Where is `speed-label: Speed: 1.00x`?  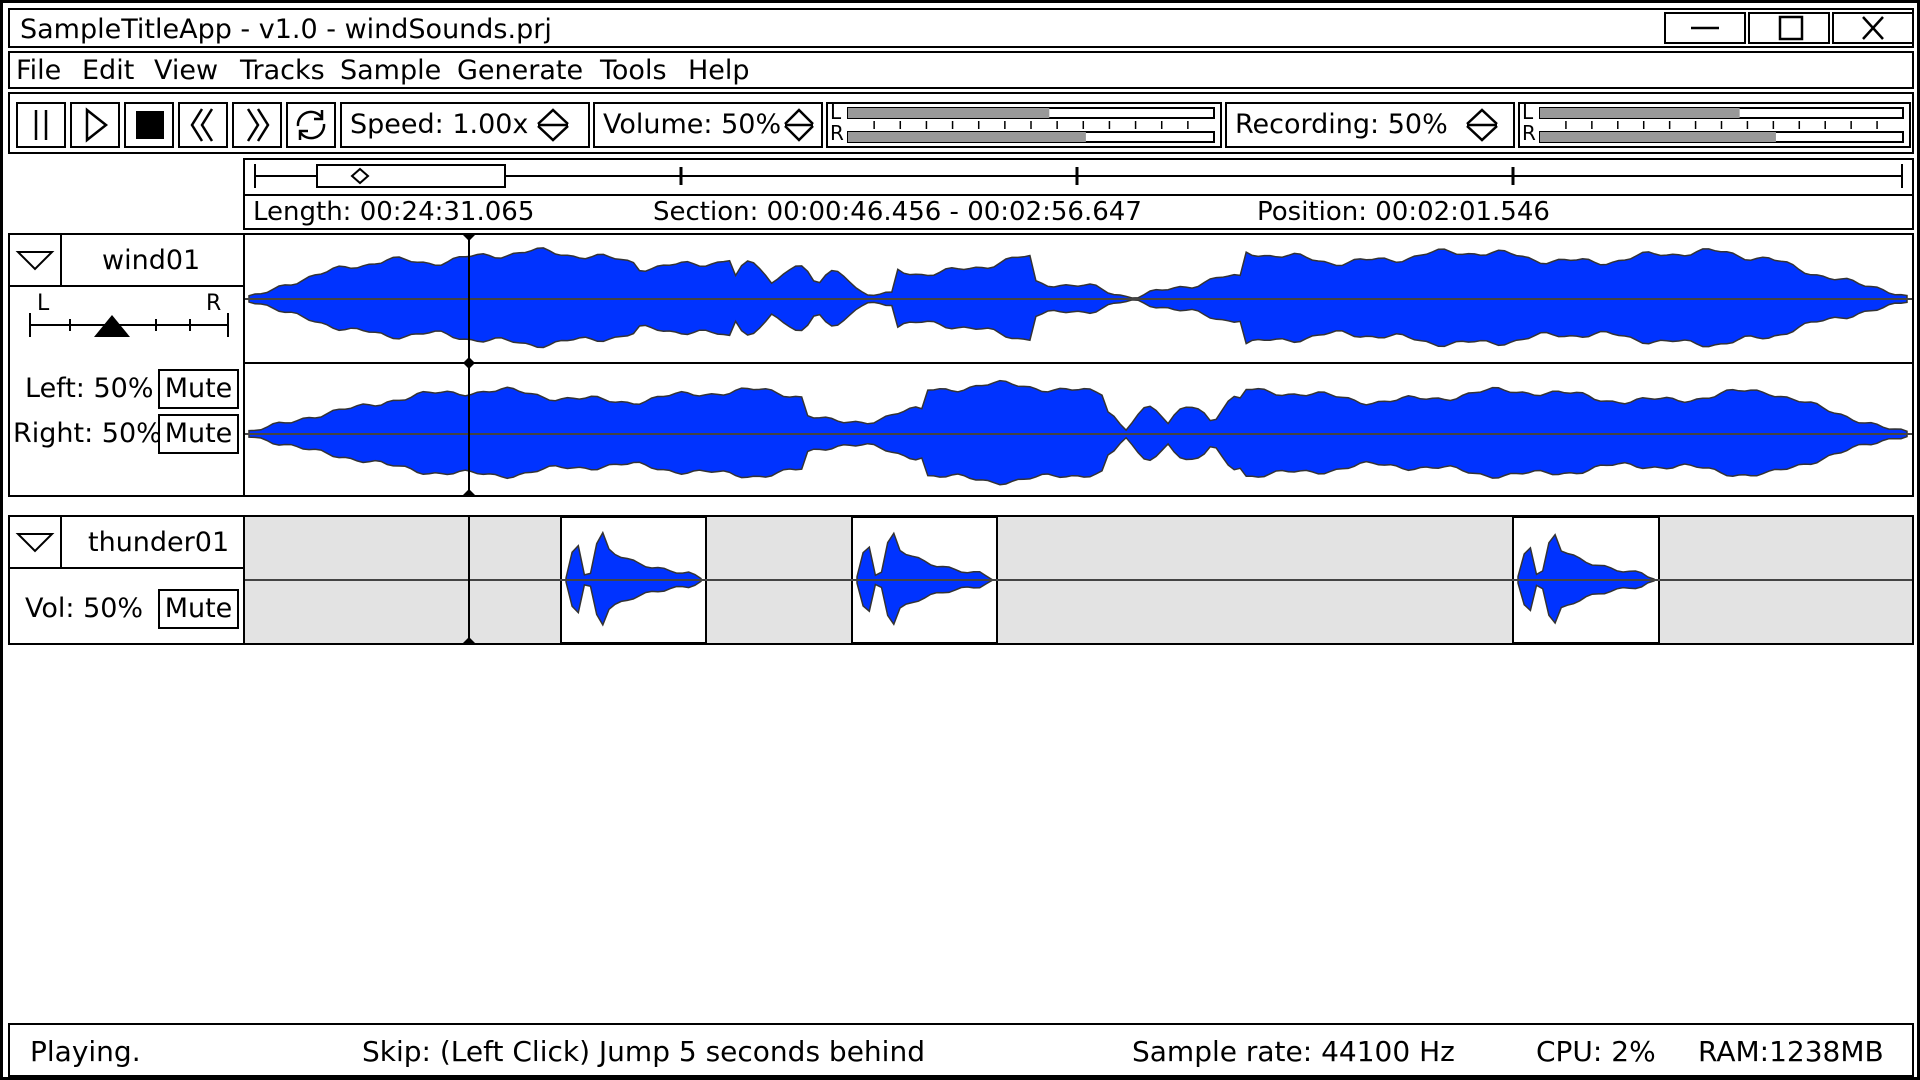
speed-label: Speed: 1.00x is located at coordinates (439, 124).